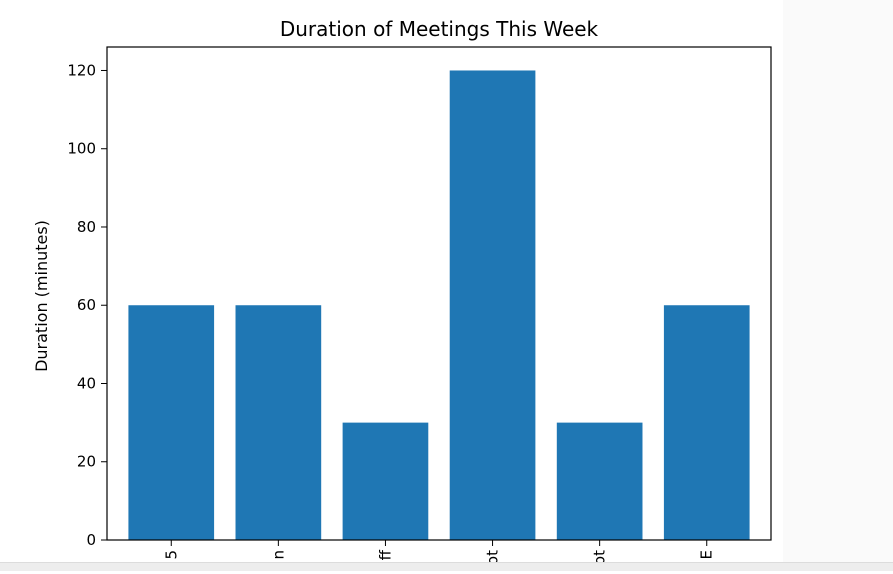 The width and height of the screenshot is (893, 574). Describe the element at coordinates (86, 462) in the screenshot. I see `y-tick-label: 20` at that location.